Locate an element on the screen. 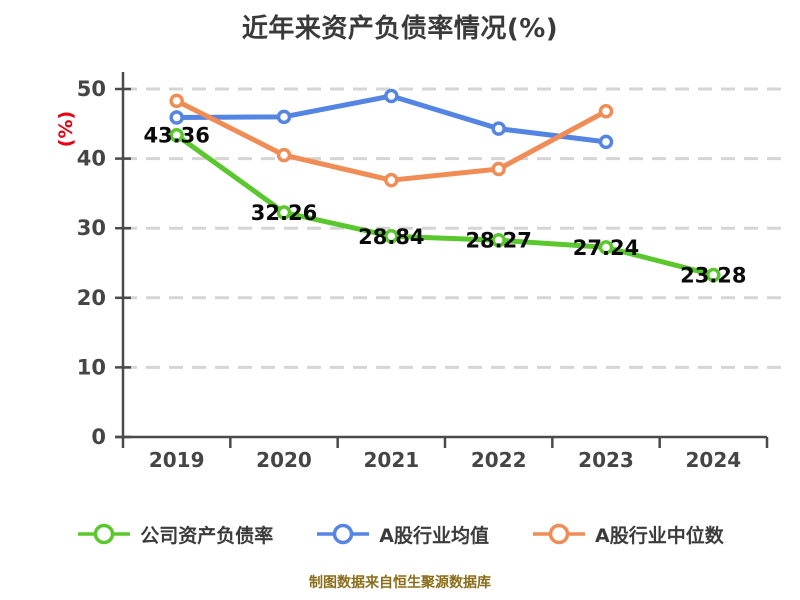 The height and width of the screenshot is (600, 800). y-tick-label: 20 is located at coordinates (91, 298).